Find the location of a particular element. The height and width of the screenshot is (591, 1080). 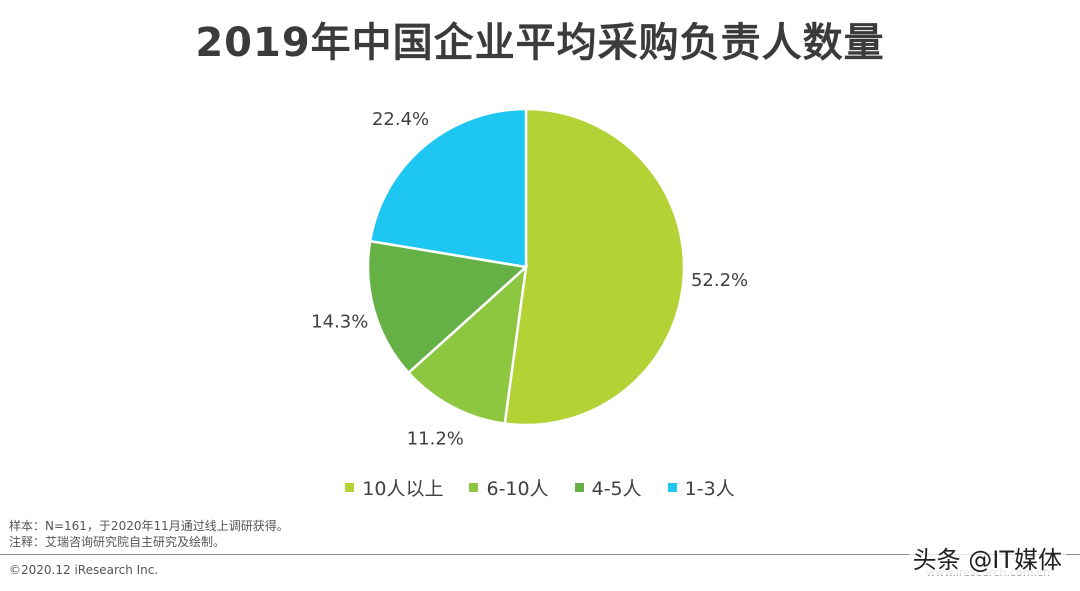

legend-item-2: 6-10人 is located at coordinates (509, 487).